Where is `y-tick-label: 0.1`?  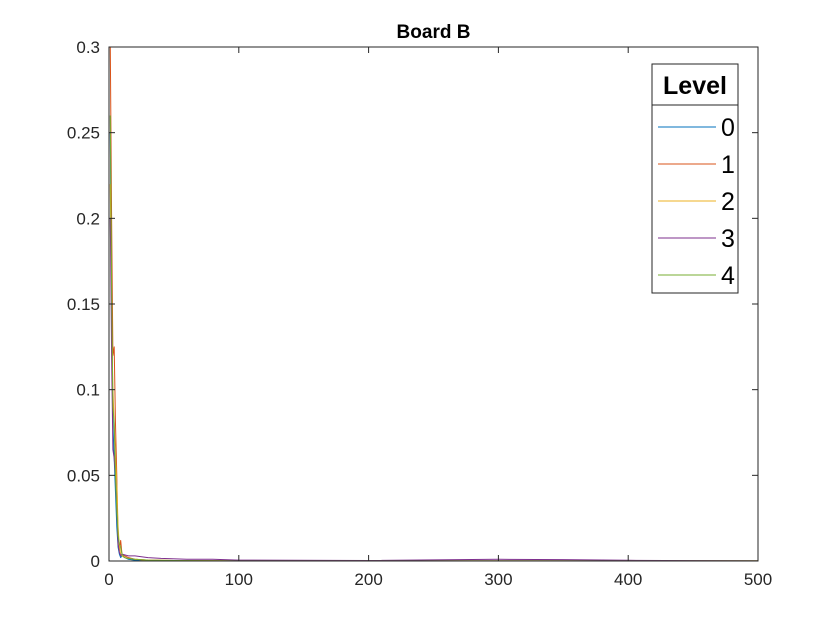
y-tick-label: 0.1 is located at coordinates (88, 390).